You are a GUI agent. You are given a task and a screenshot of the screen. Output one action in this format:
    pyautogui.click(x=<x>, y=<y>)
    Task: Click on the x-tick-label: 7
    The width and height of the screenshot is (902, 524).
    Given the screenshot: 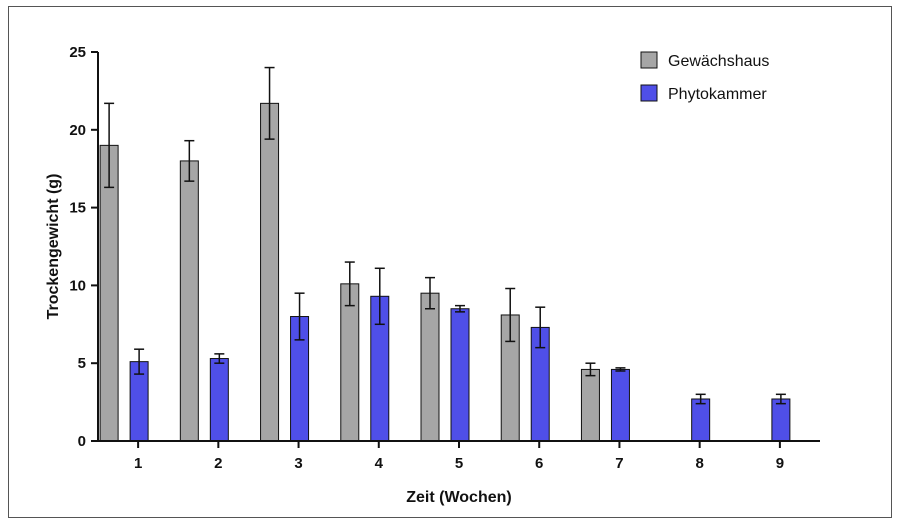 What is the action you would take?
    pyautogui.click(x=619, y=463)
    